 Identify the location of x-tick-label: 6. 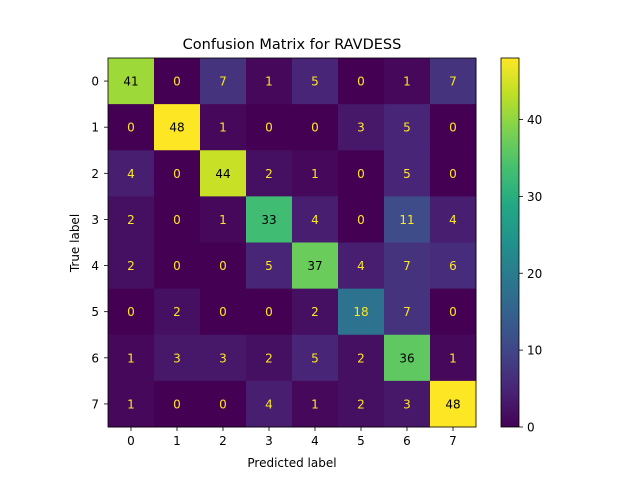
(407, 441).